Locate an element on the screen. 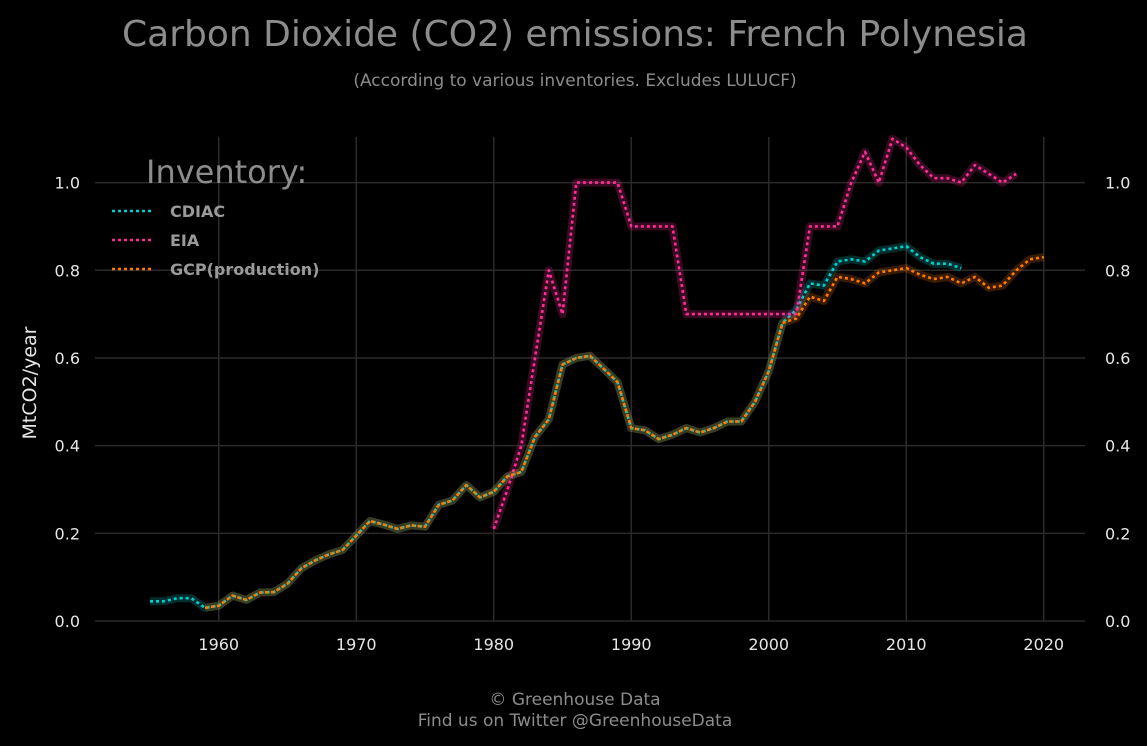 The image size is (1147, 746). y-tick-label-right: 0.0 is located at coordinates (1117, 621).